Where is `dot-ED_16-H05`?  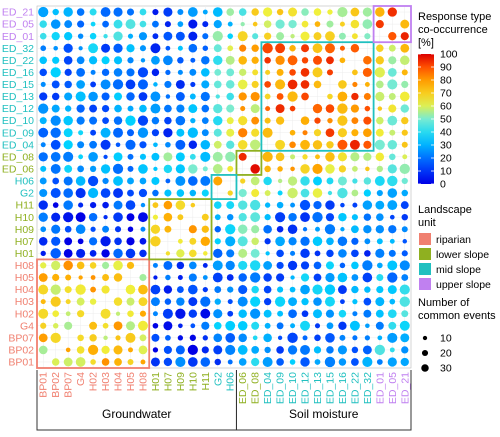
dot-ED_16-H05 is located at coordinates (130, 72).